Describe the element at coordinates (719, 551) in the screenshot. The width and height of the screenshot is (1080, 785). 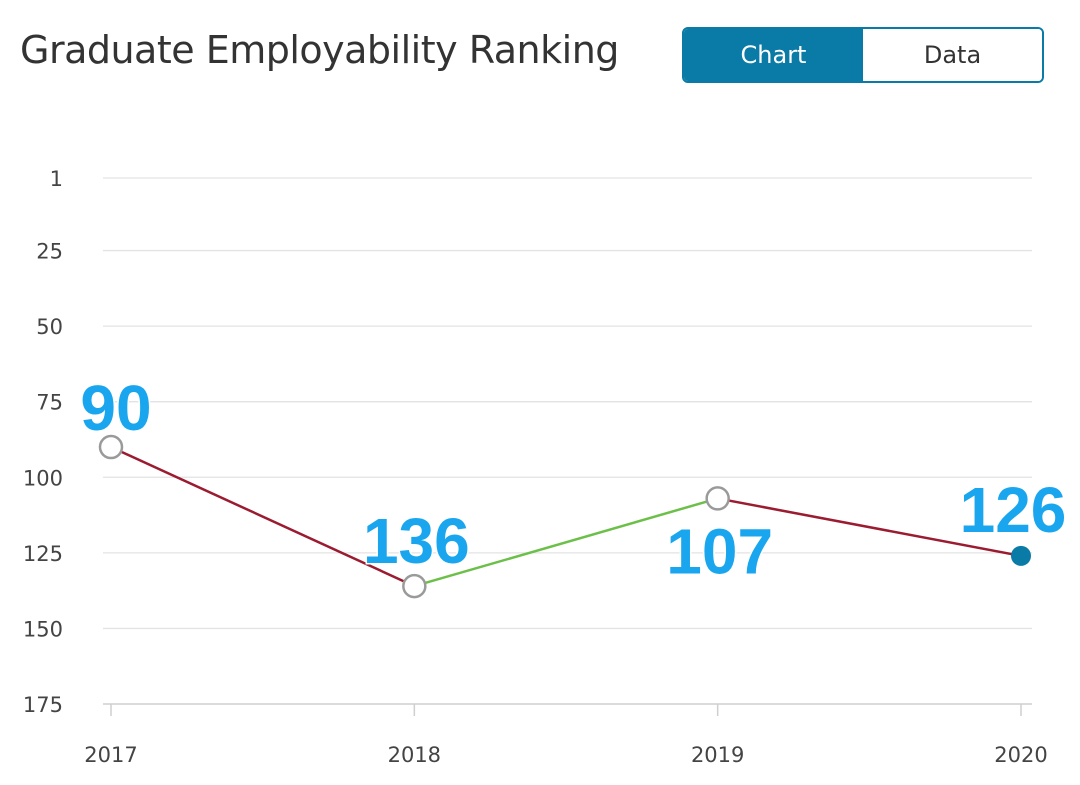
I see `data-label: 107` at that location.